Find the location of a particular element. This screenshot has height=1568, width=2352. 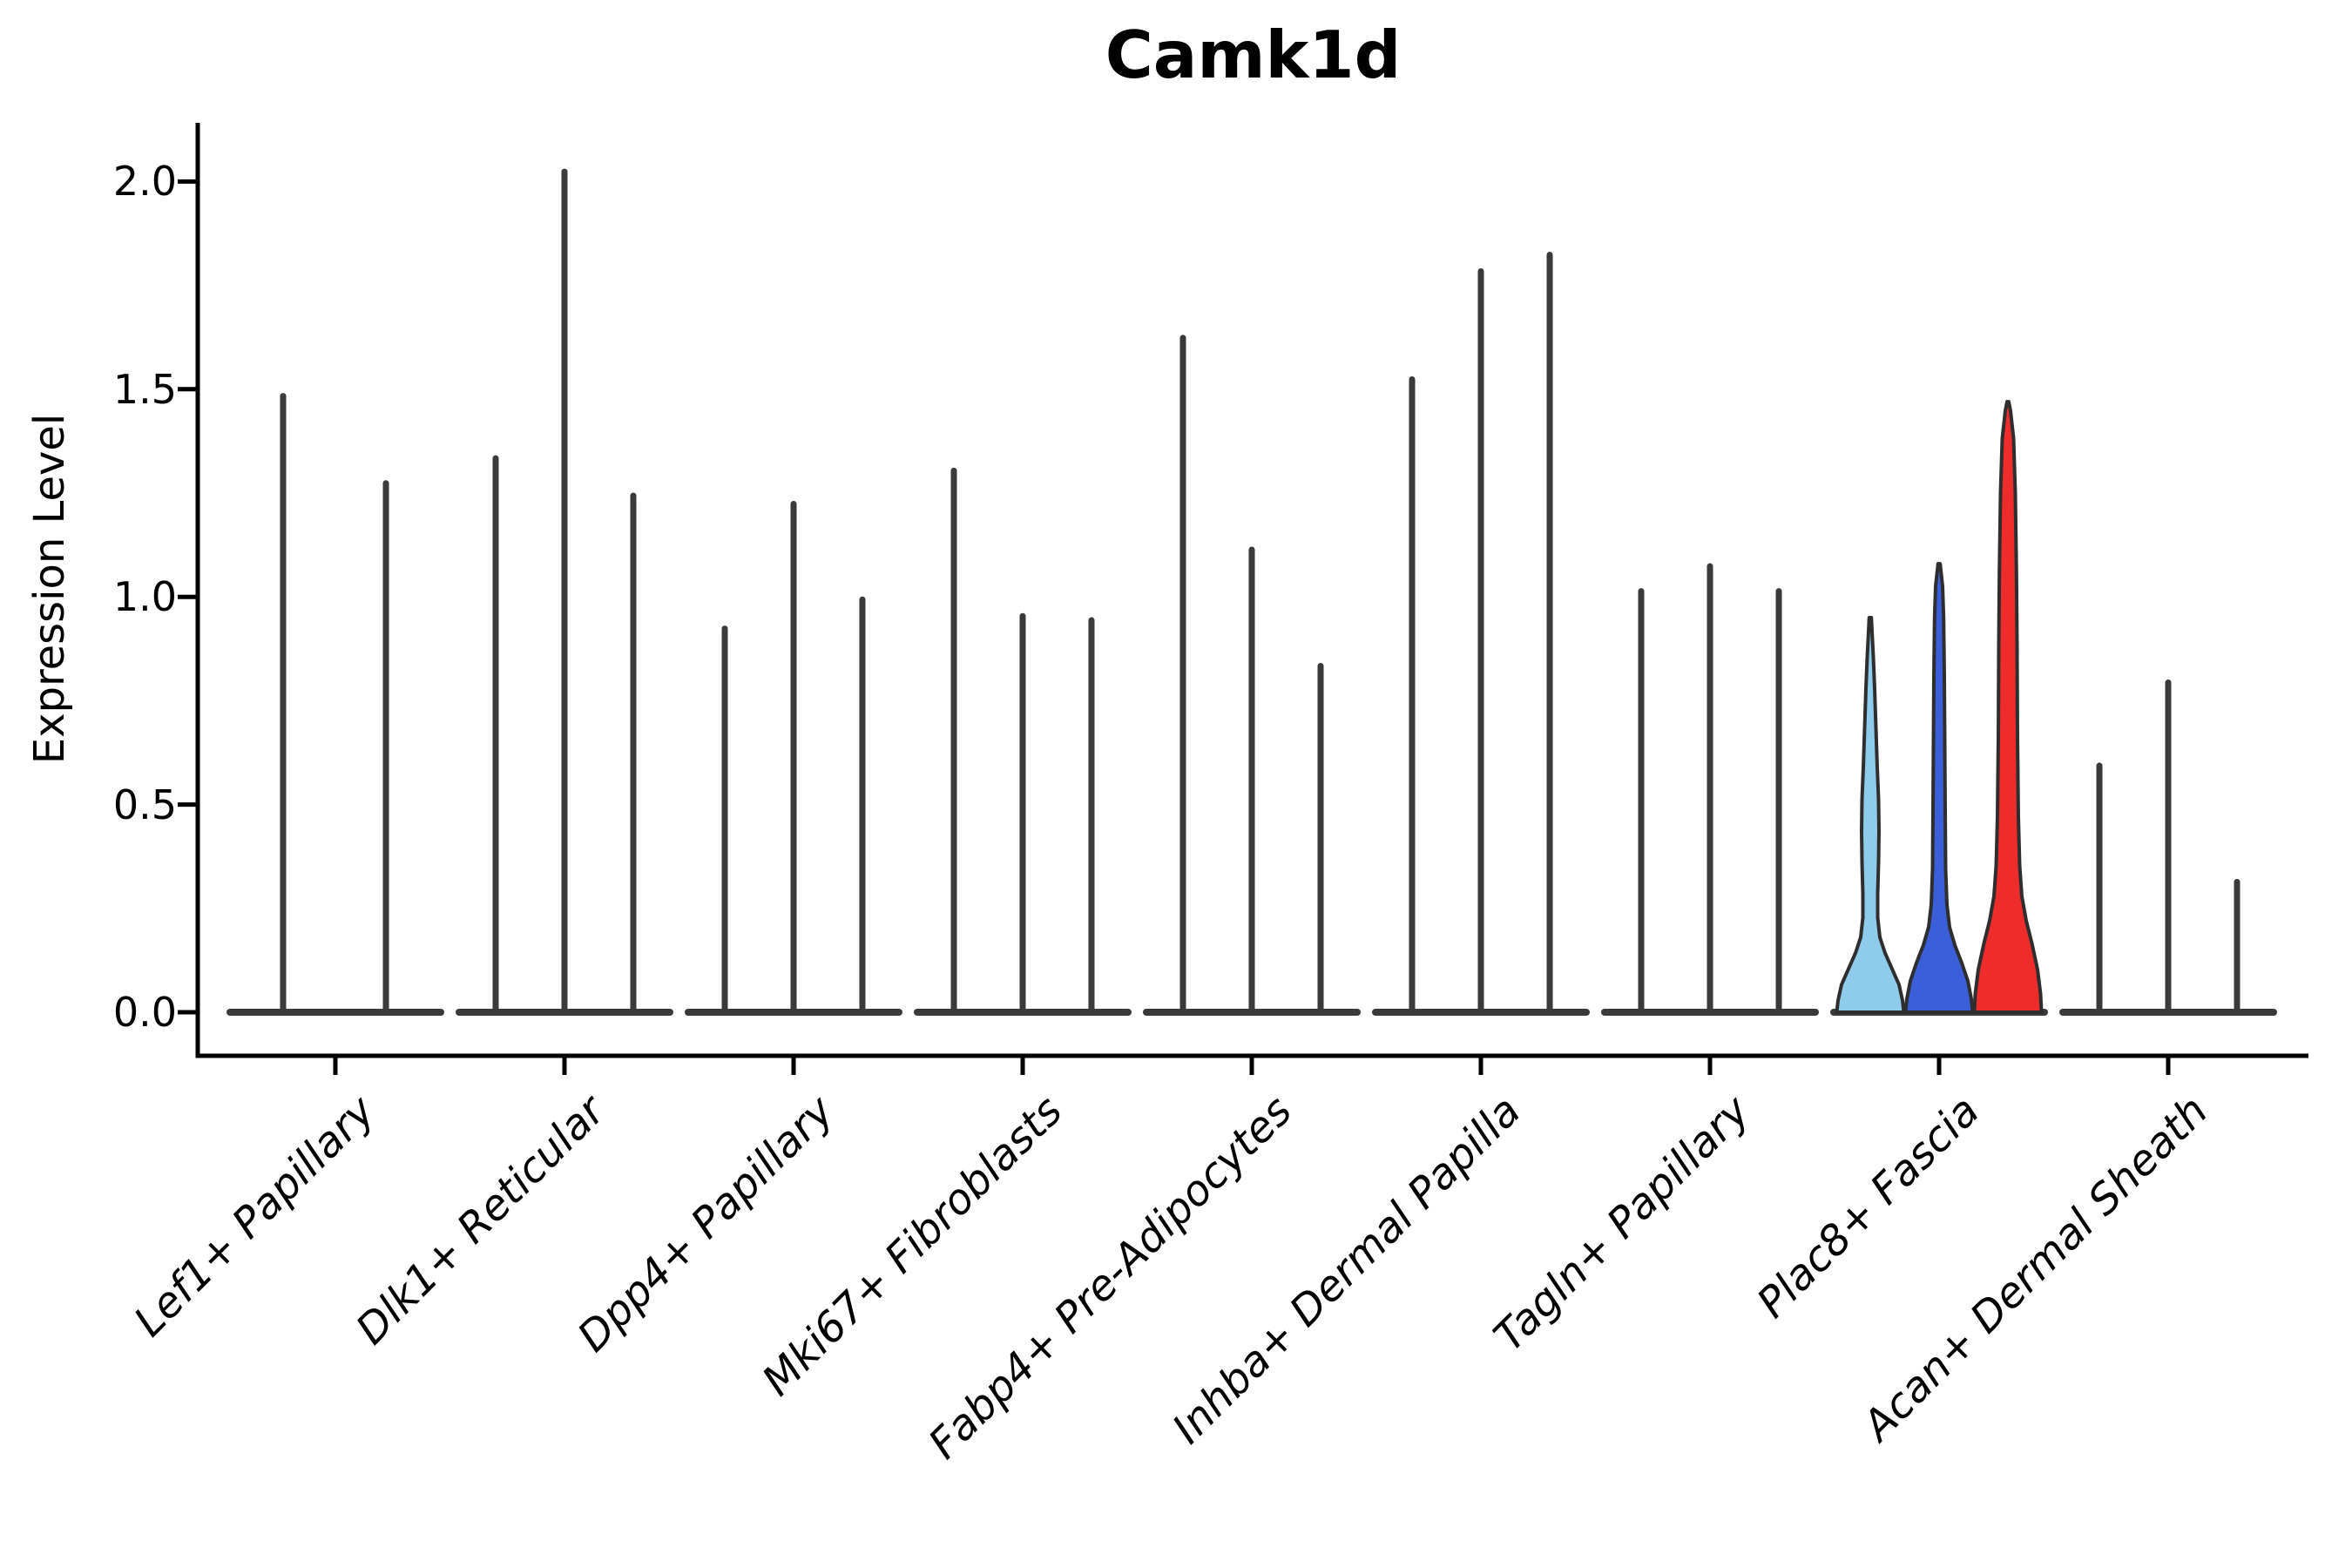

y-tick-label: 0.0 is located at coordinates (145, 1013).